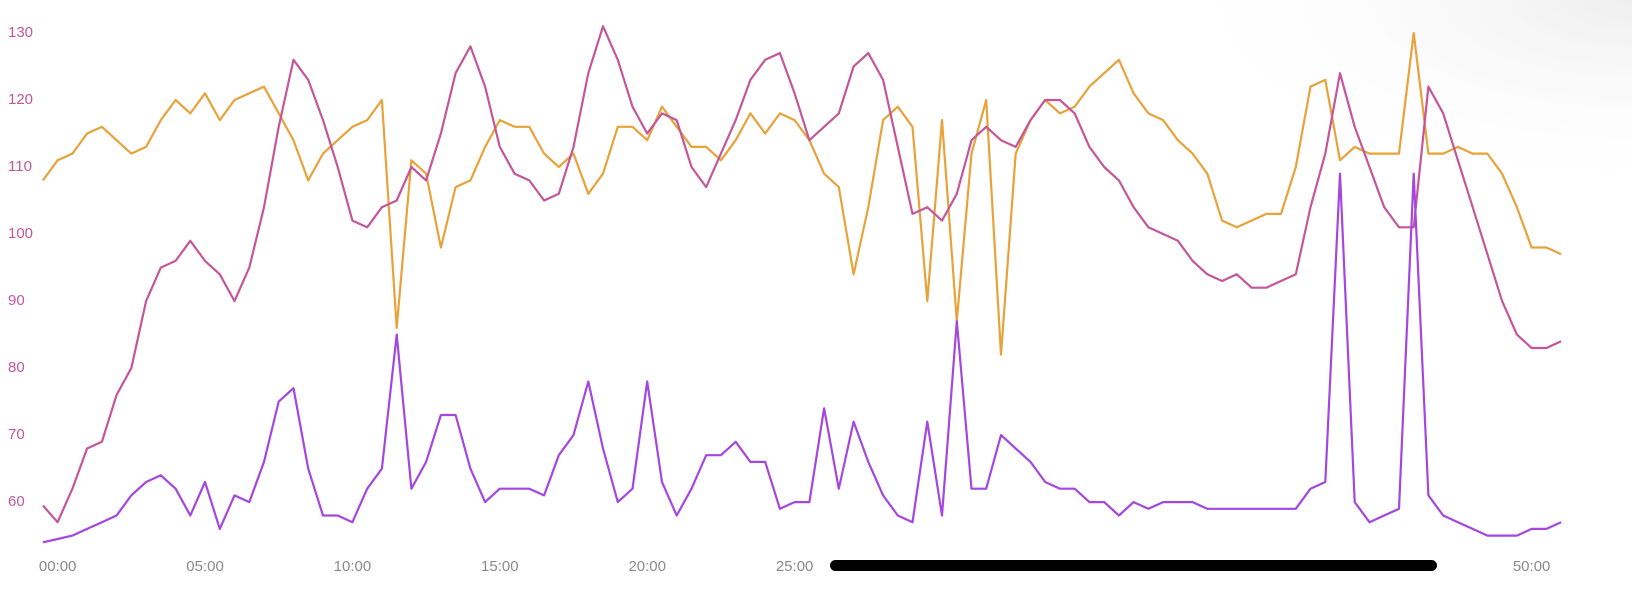  What do you see at coordinates (20, 233) in the screenshot?
I see `y-tick-label: 100` at bounding box center [20, 233].